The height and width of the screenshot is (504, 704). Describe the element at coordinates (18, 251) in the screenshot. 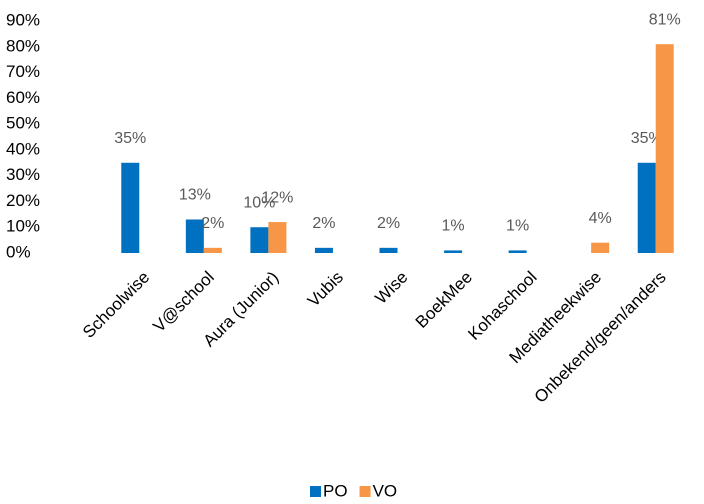

I see `y-tick-label: 0%` at that location.